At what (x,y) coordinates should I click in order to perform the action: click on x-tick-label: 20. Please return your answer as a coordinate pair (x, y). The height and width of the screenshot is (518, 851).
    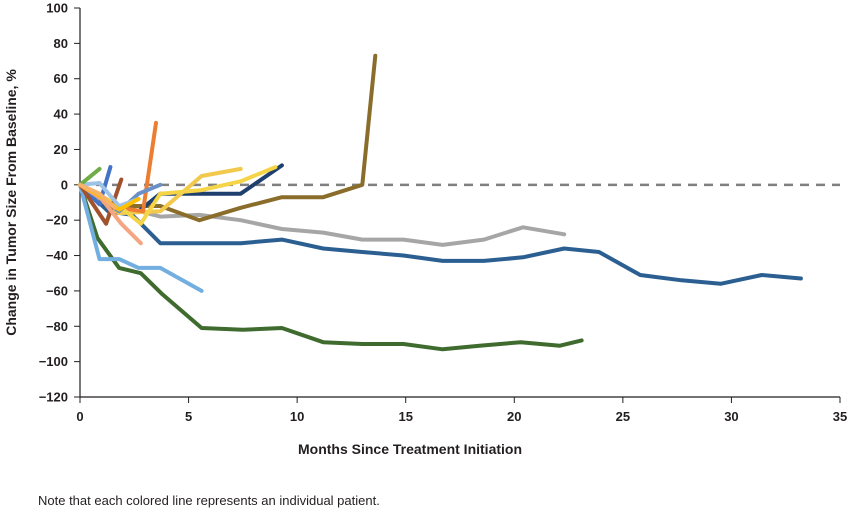
    Looking at the image, I should click on (514, 416).